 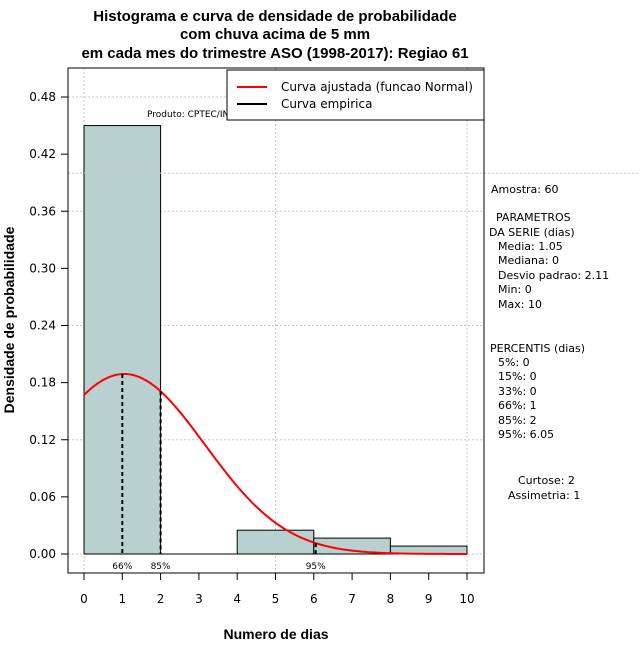 I want to click on legend-box, so click(x=355, y=95).